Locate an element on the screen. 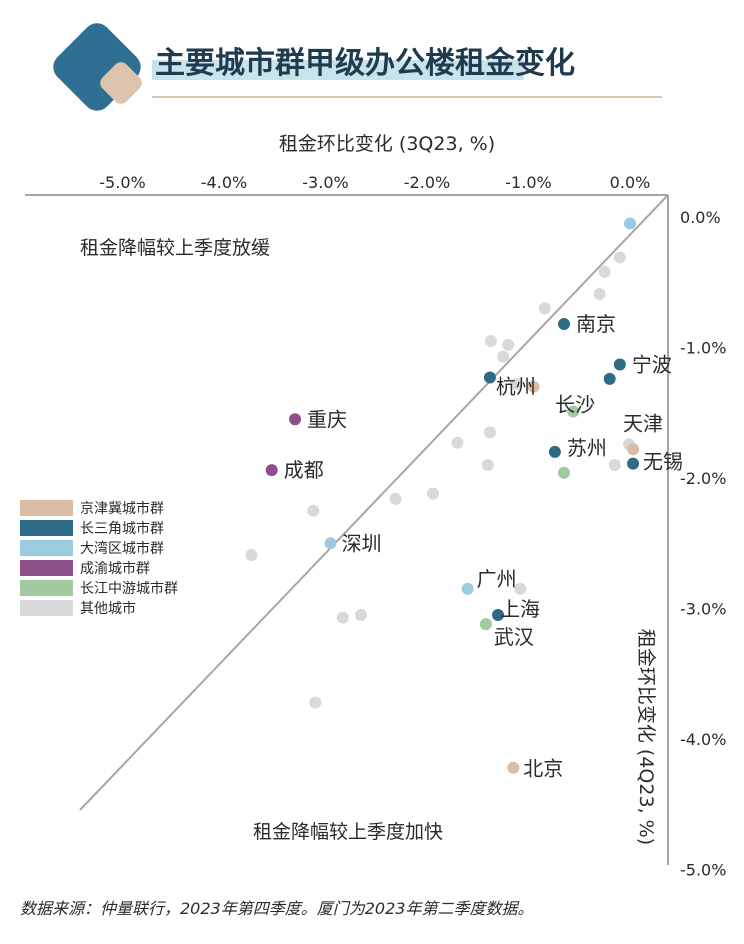 The height and width of the screenshot is (944, 744). x-tick-label: -5.0% is located at coordinates (122, 182).